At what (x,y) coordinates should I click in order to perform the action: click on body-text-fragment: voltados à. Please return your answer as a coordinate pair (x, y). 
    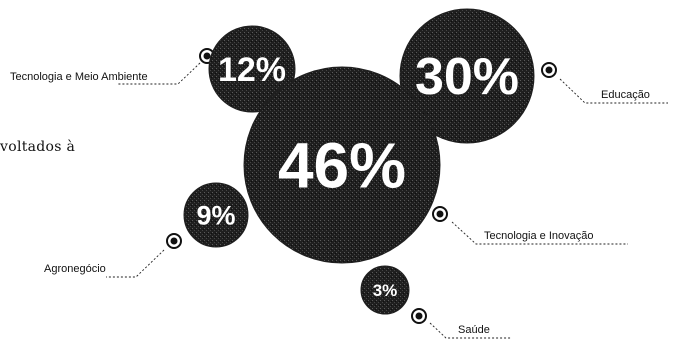
    Looking at the image, I should click on (38, 147).